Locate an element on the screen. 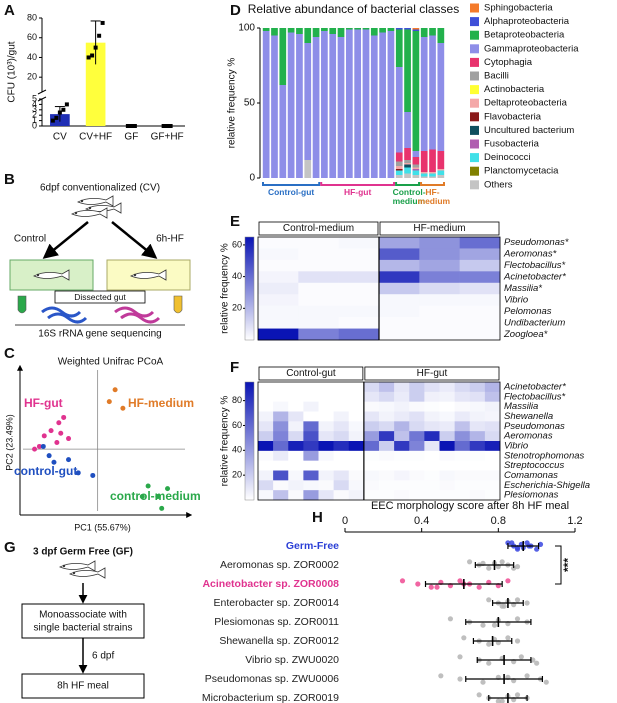 The image size is (617, 703). colorbar-tick-label: 40 is located at coordinates (237, 450).